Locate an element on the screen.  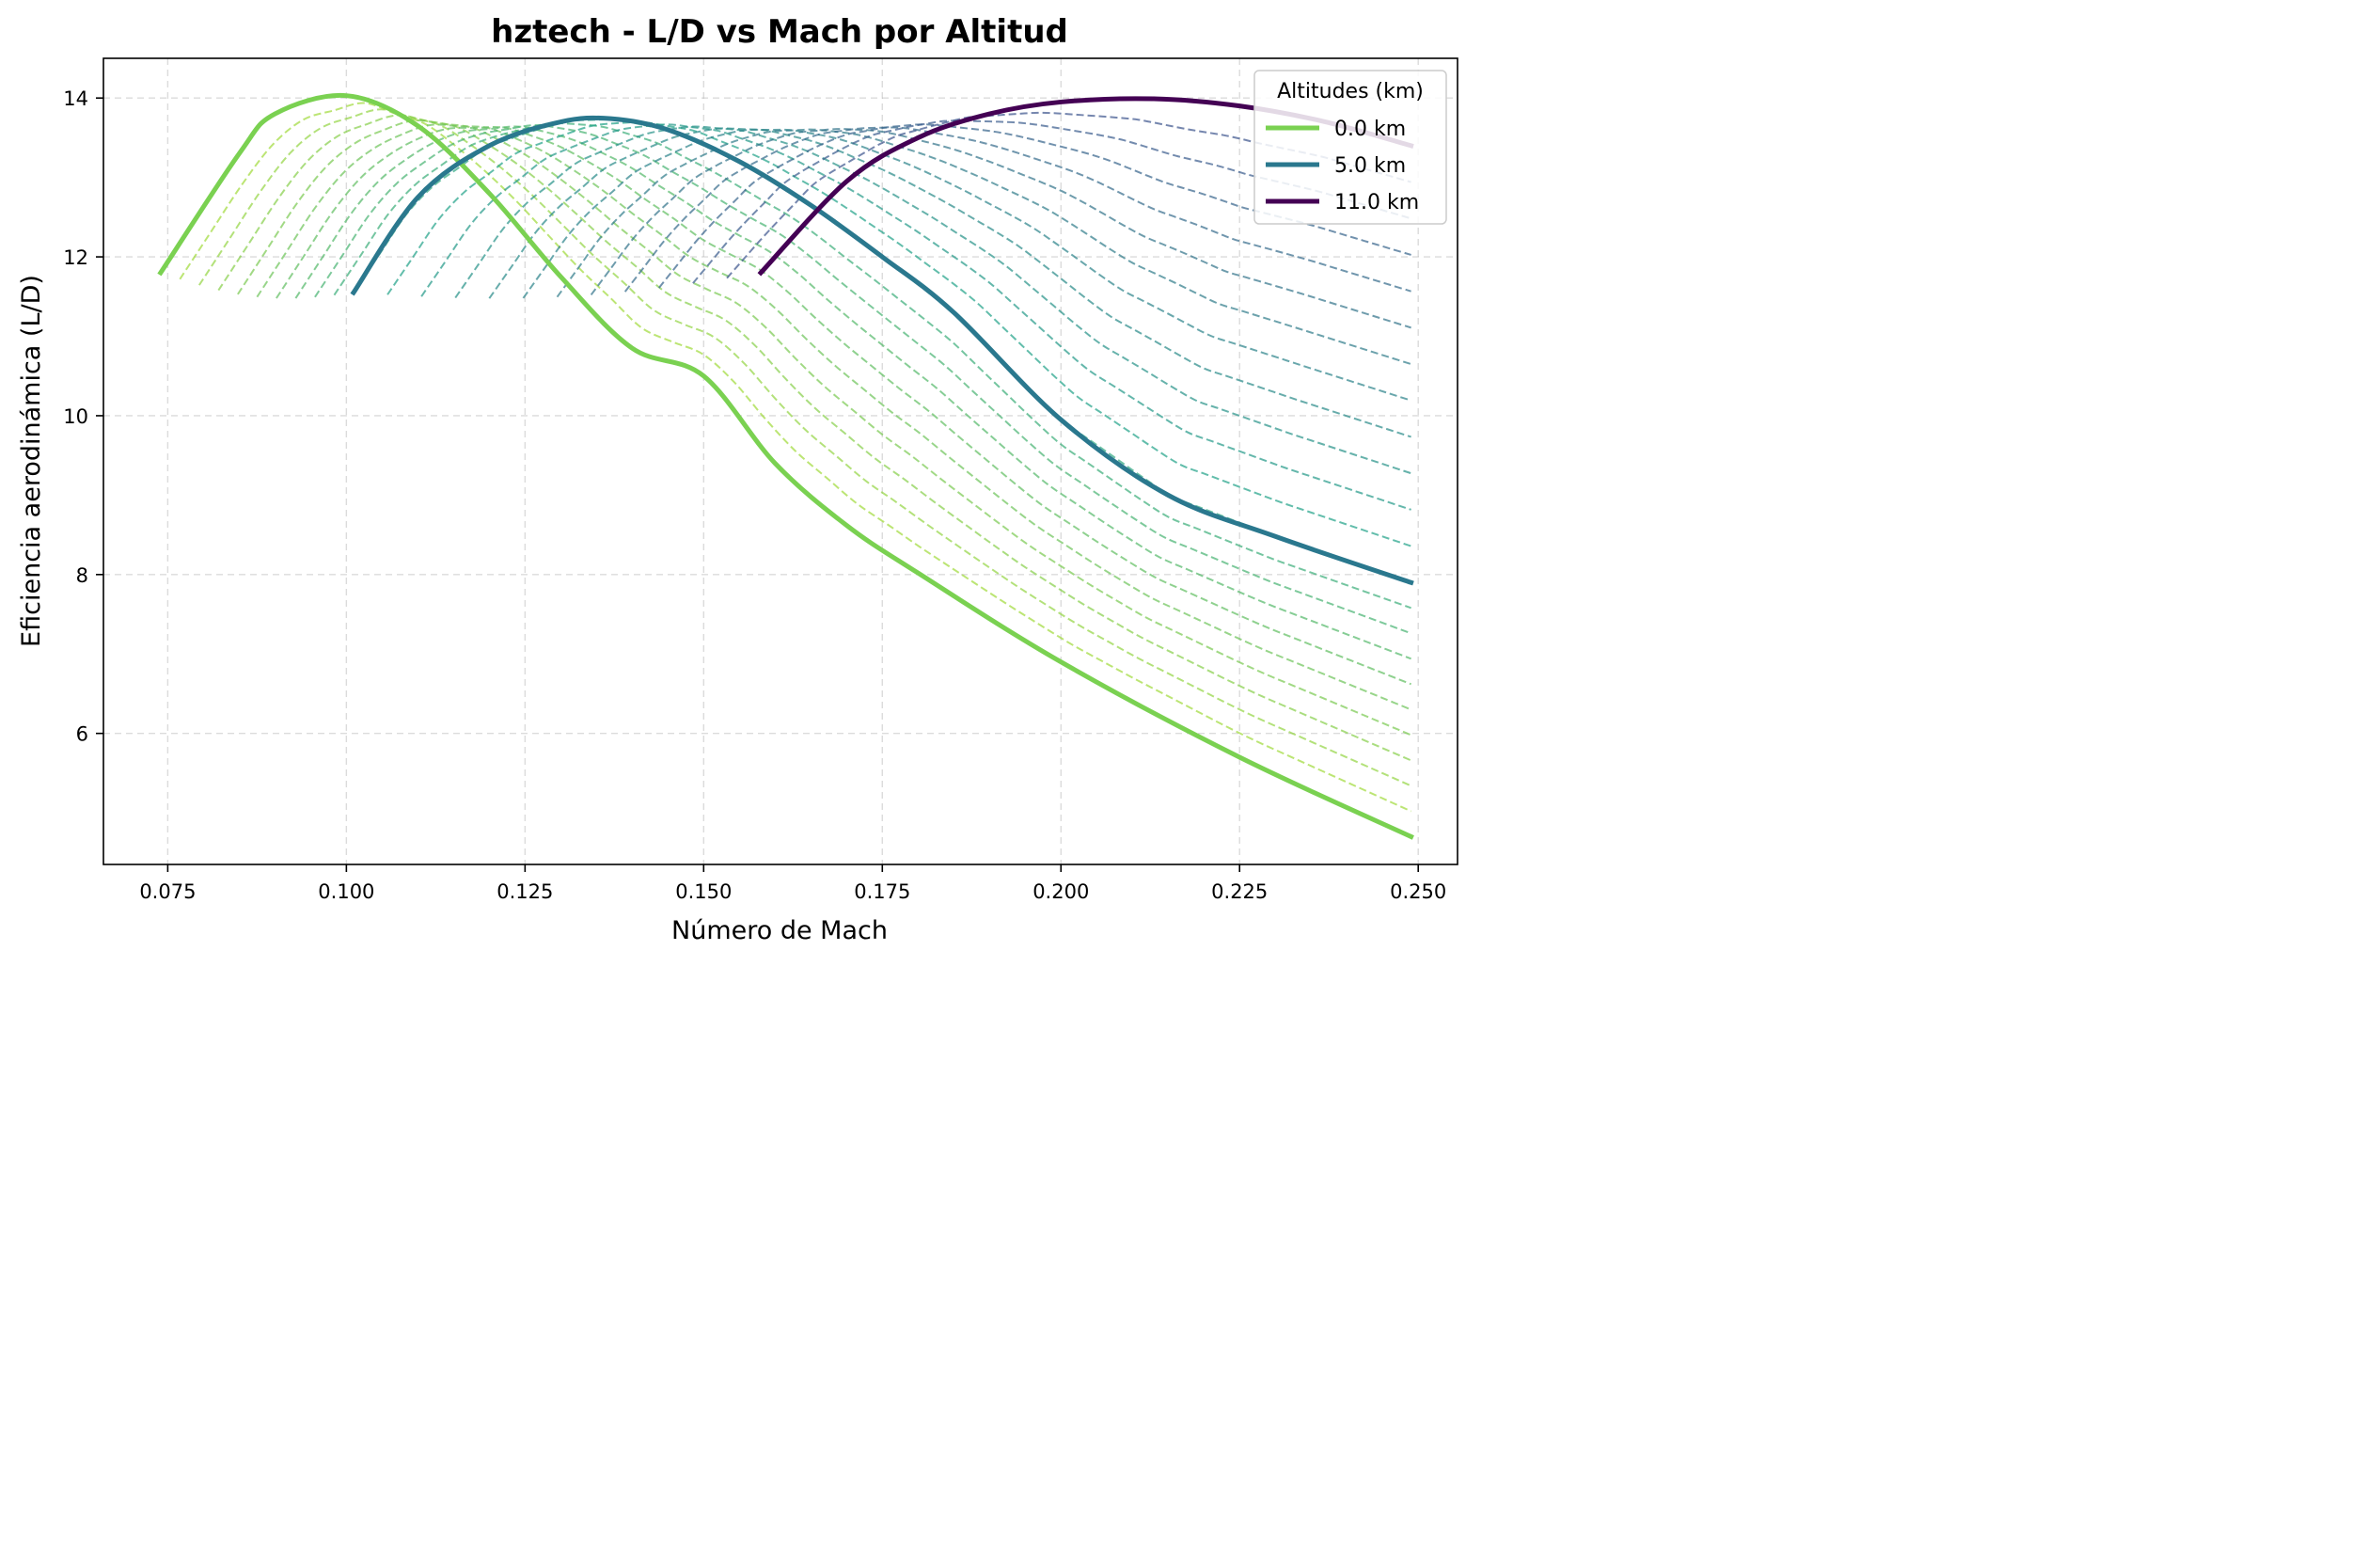
series-line-5-0-km is located at coordinates (882, 350).